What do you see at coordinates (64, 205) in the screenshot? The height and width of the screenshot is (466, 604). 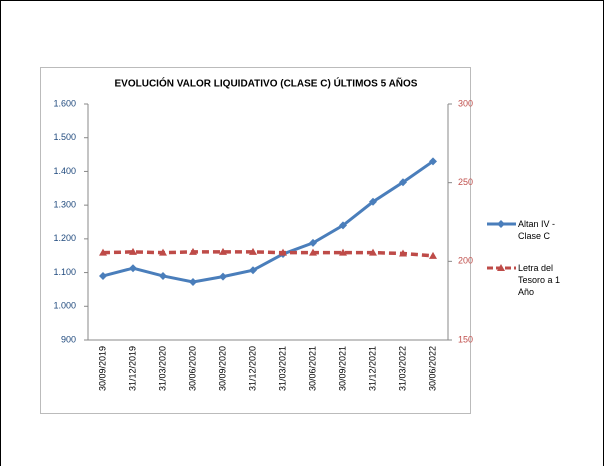 I see `y-tick-label: 1.300` at bounding box center [64, 205].